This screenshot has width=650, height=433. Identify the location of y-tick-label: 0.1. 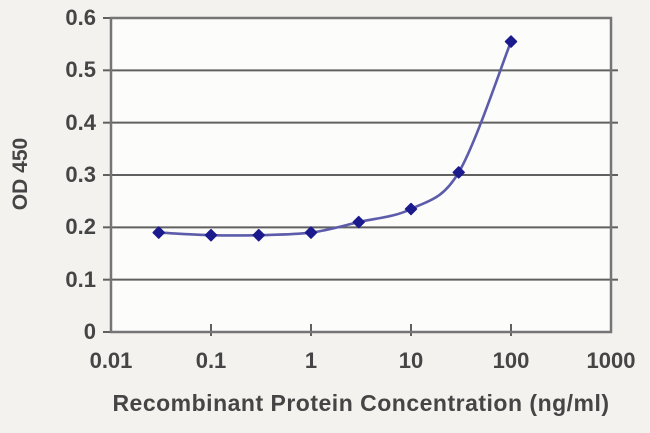
(80, 279).